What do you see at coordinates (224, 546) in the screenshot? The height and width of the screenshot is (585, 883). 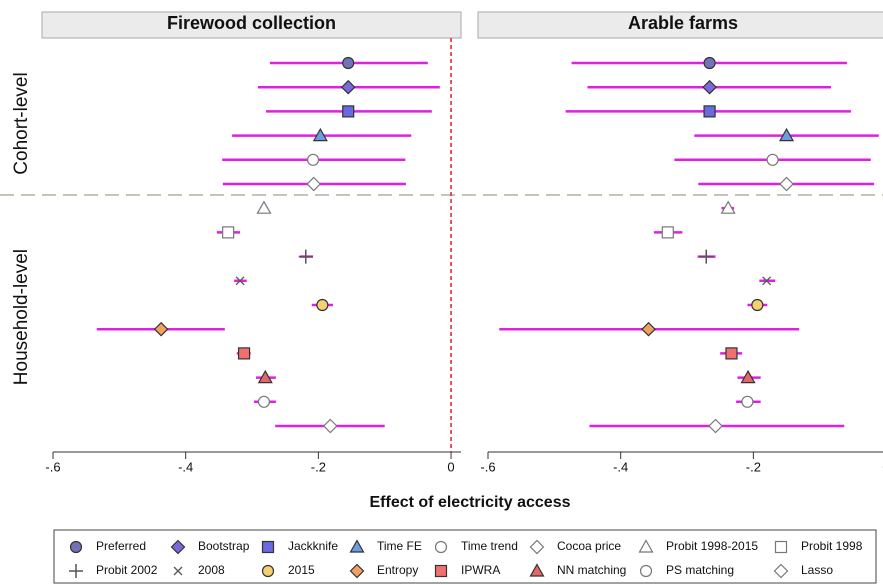 I see `legend-label: Bootstrap` at bounding box center [224, 546].